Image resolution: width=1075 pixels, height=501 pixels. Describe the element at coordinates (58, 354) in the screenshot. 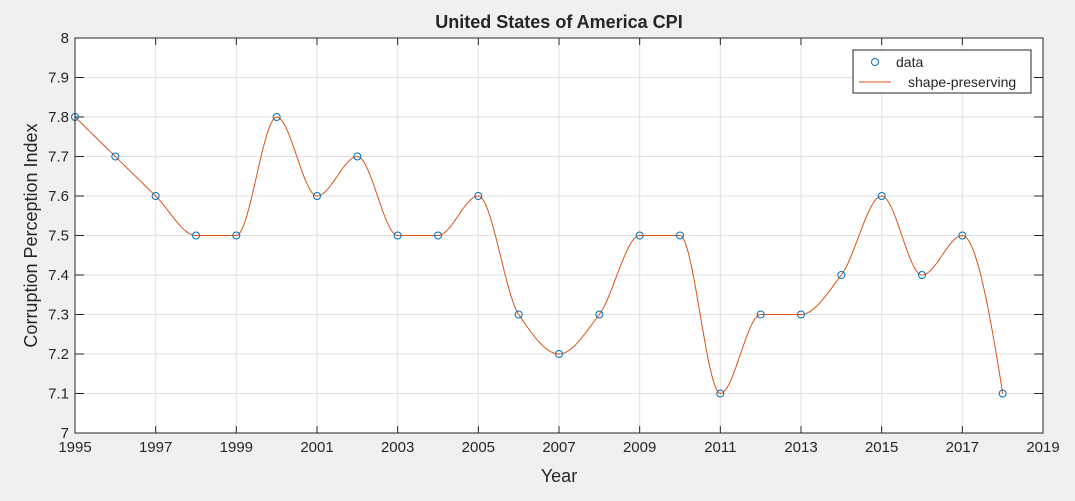

I see `y-tick-label: 7.2` at that location.